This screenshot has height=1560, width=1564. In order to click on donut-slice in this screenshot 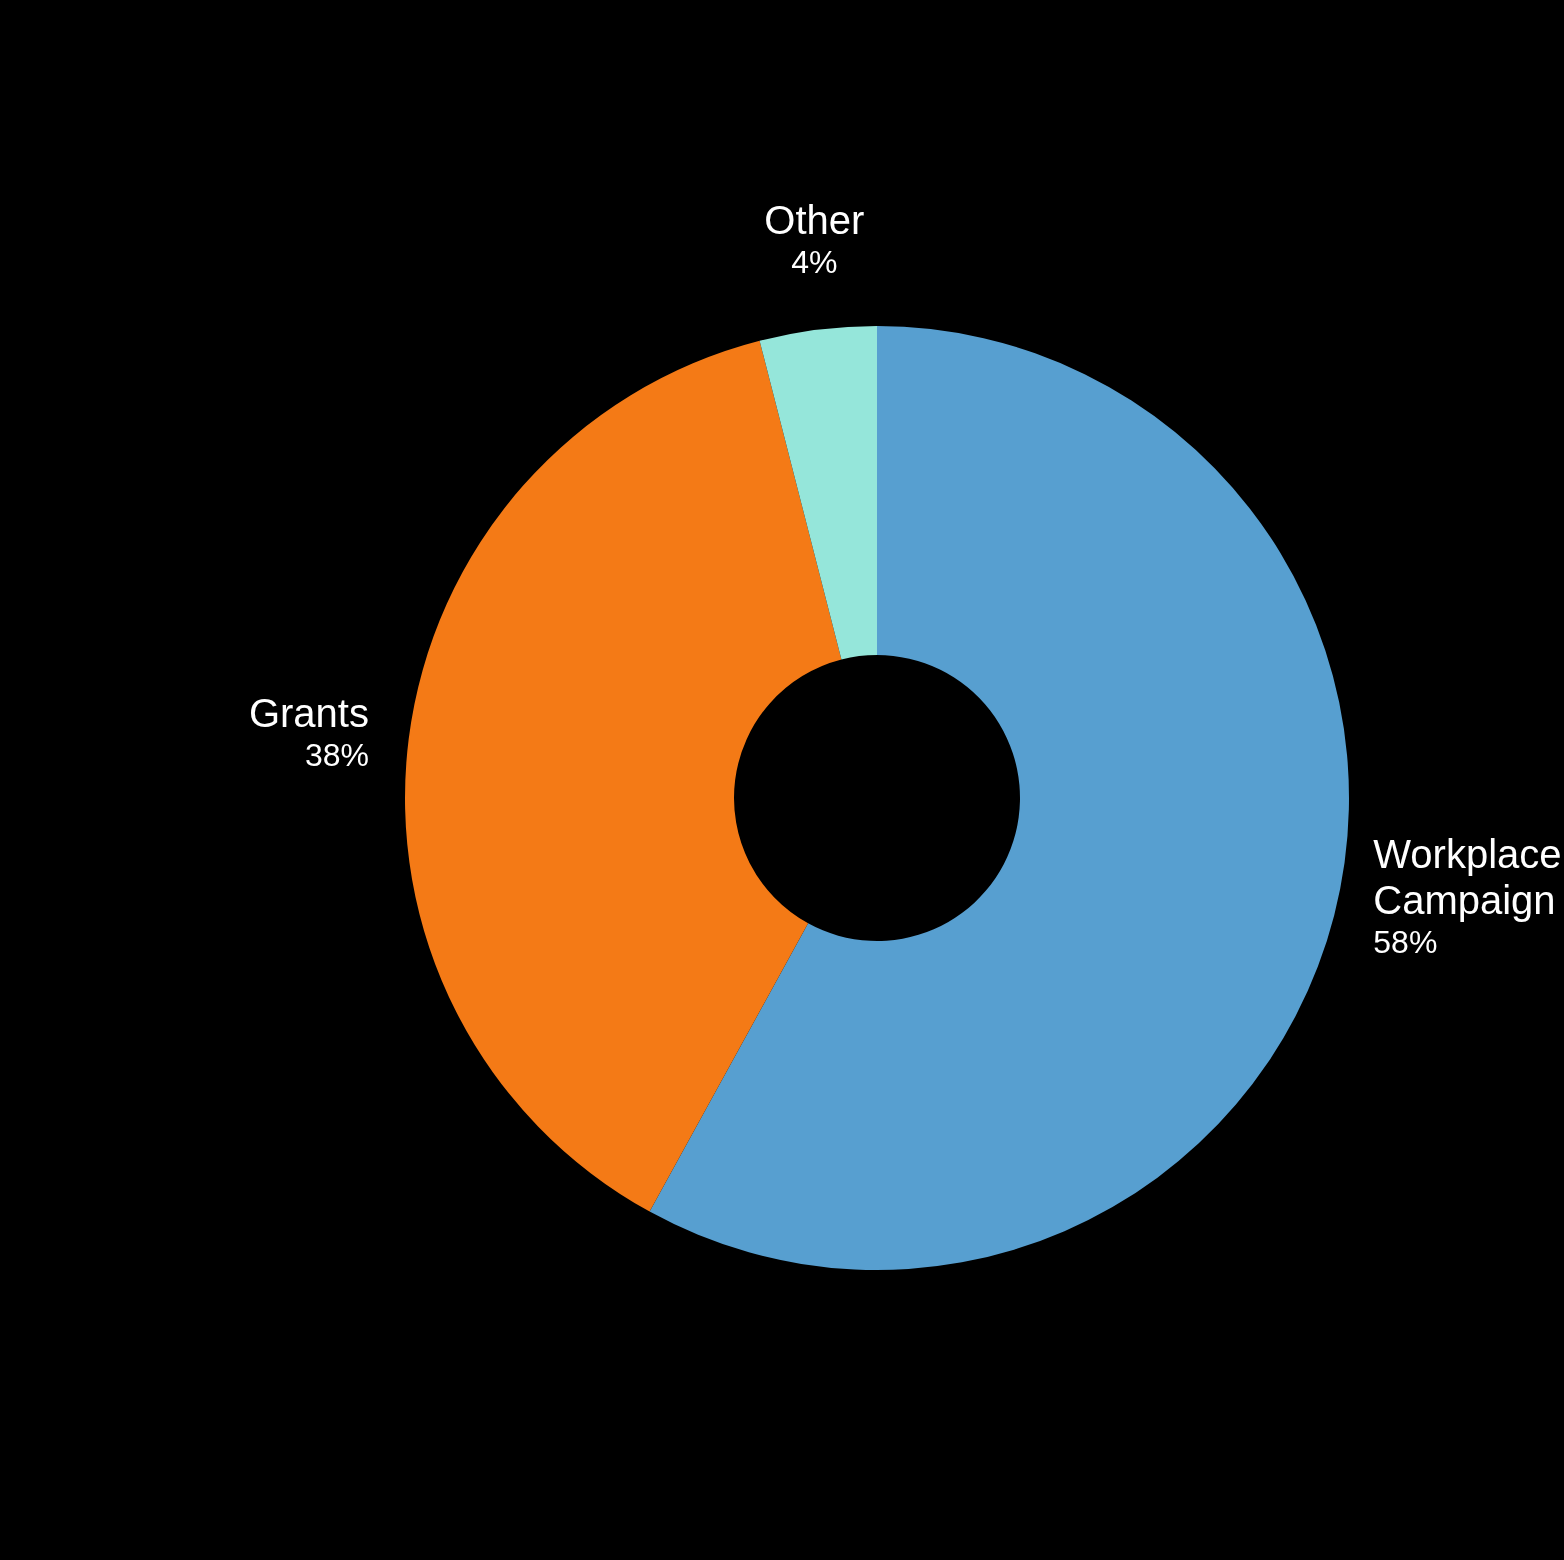, I will do `click(818, 493)`.